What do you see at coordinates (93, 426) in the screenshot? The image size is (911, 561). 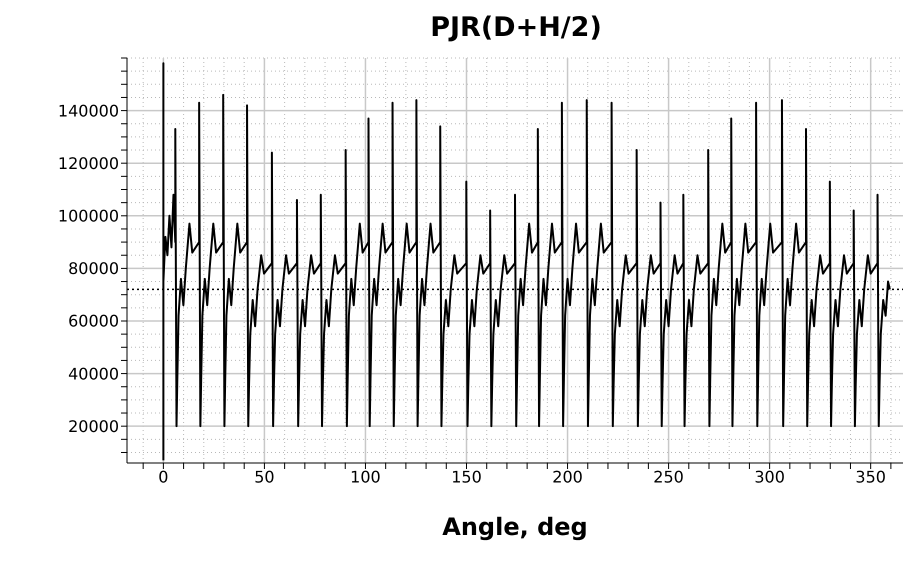 I see `y-tick-label: 20000` at bounding box center [93, 426].